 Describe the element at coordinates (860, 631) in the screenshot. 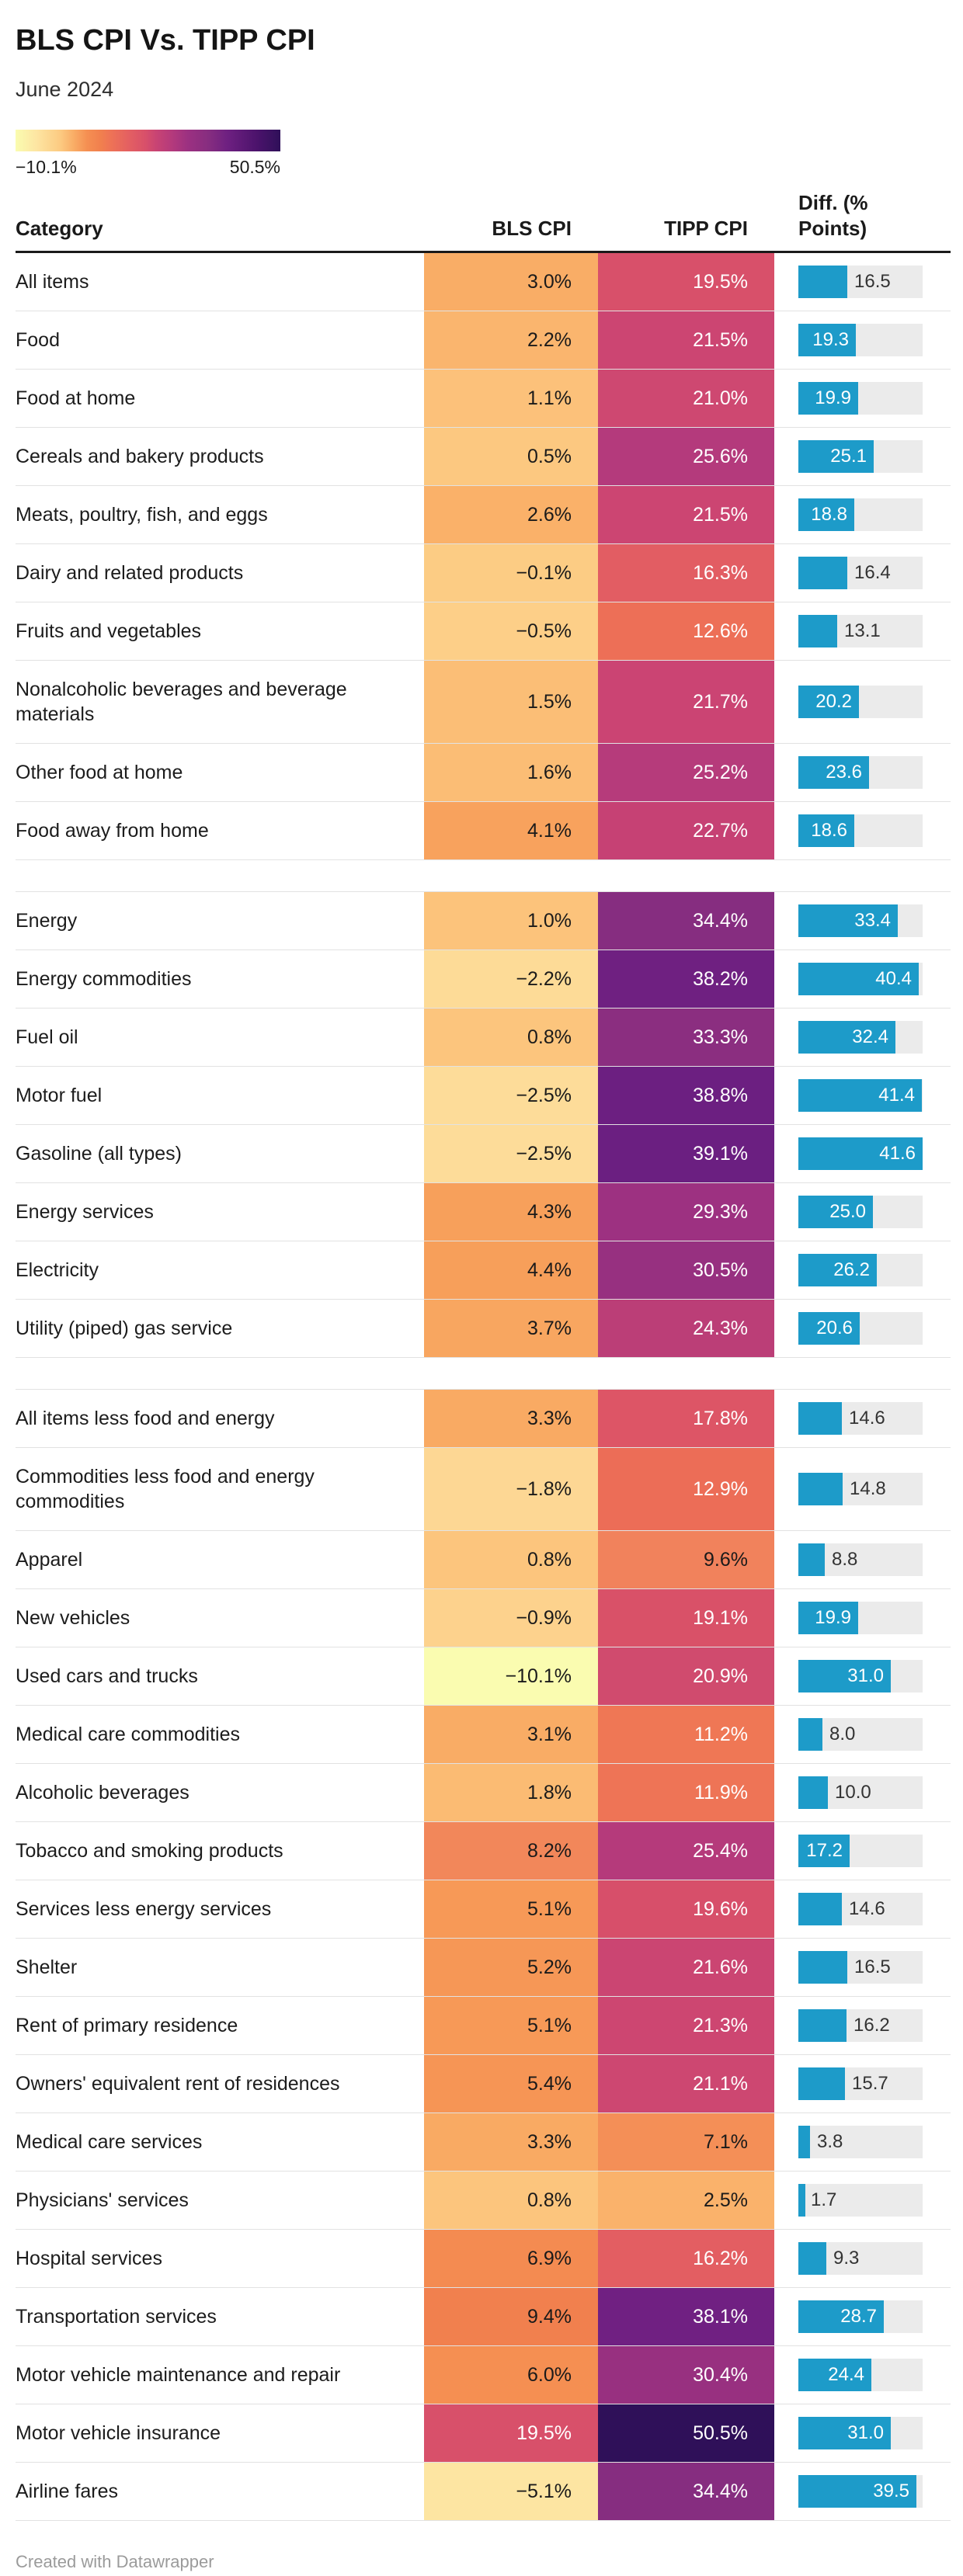

I see `diff-bar-track: 13.1` at that location.